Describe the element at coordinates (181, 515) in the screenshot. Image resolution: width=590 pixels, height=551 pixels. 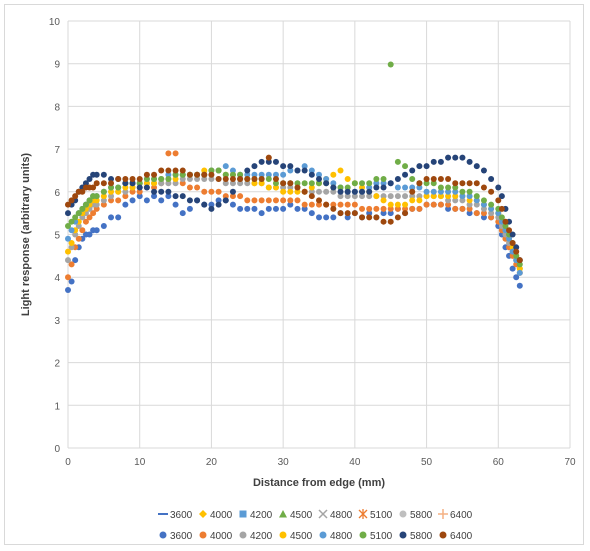
I see `legend-label: 3600` at that location.